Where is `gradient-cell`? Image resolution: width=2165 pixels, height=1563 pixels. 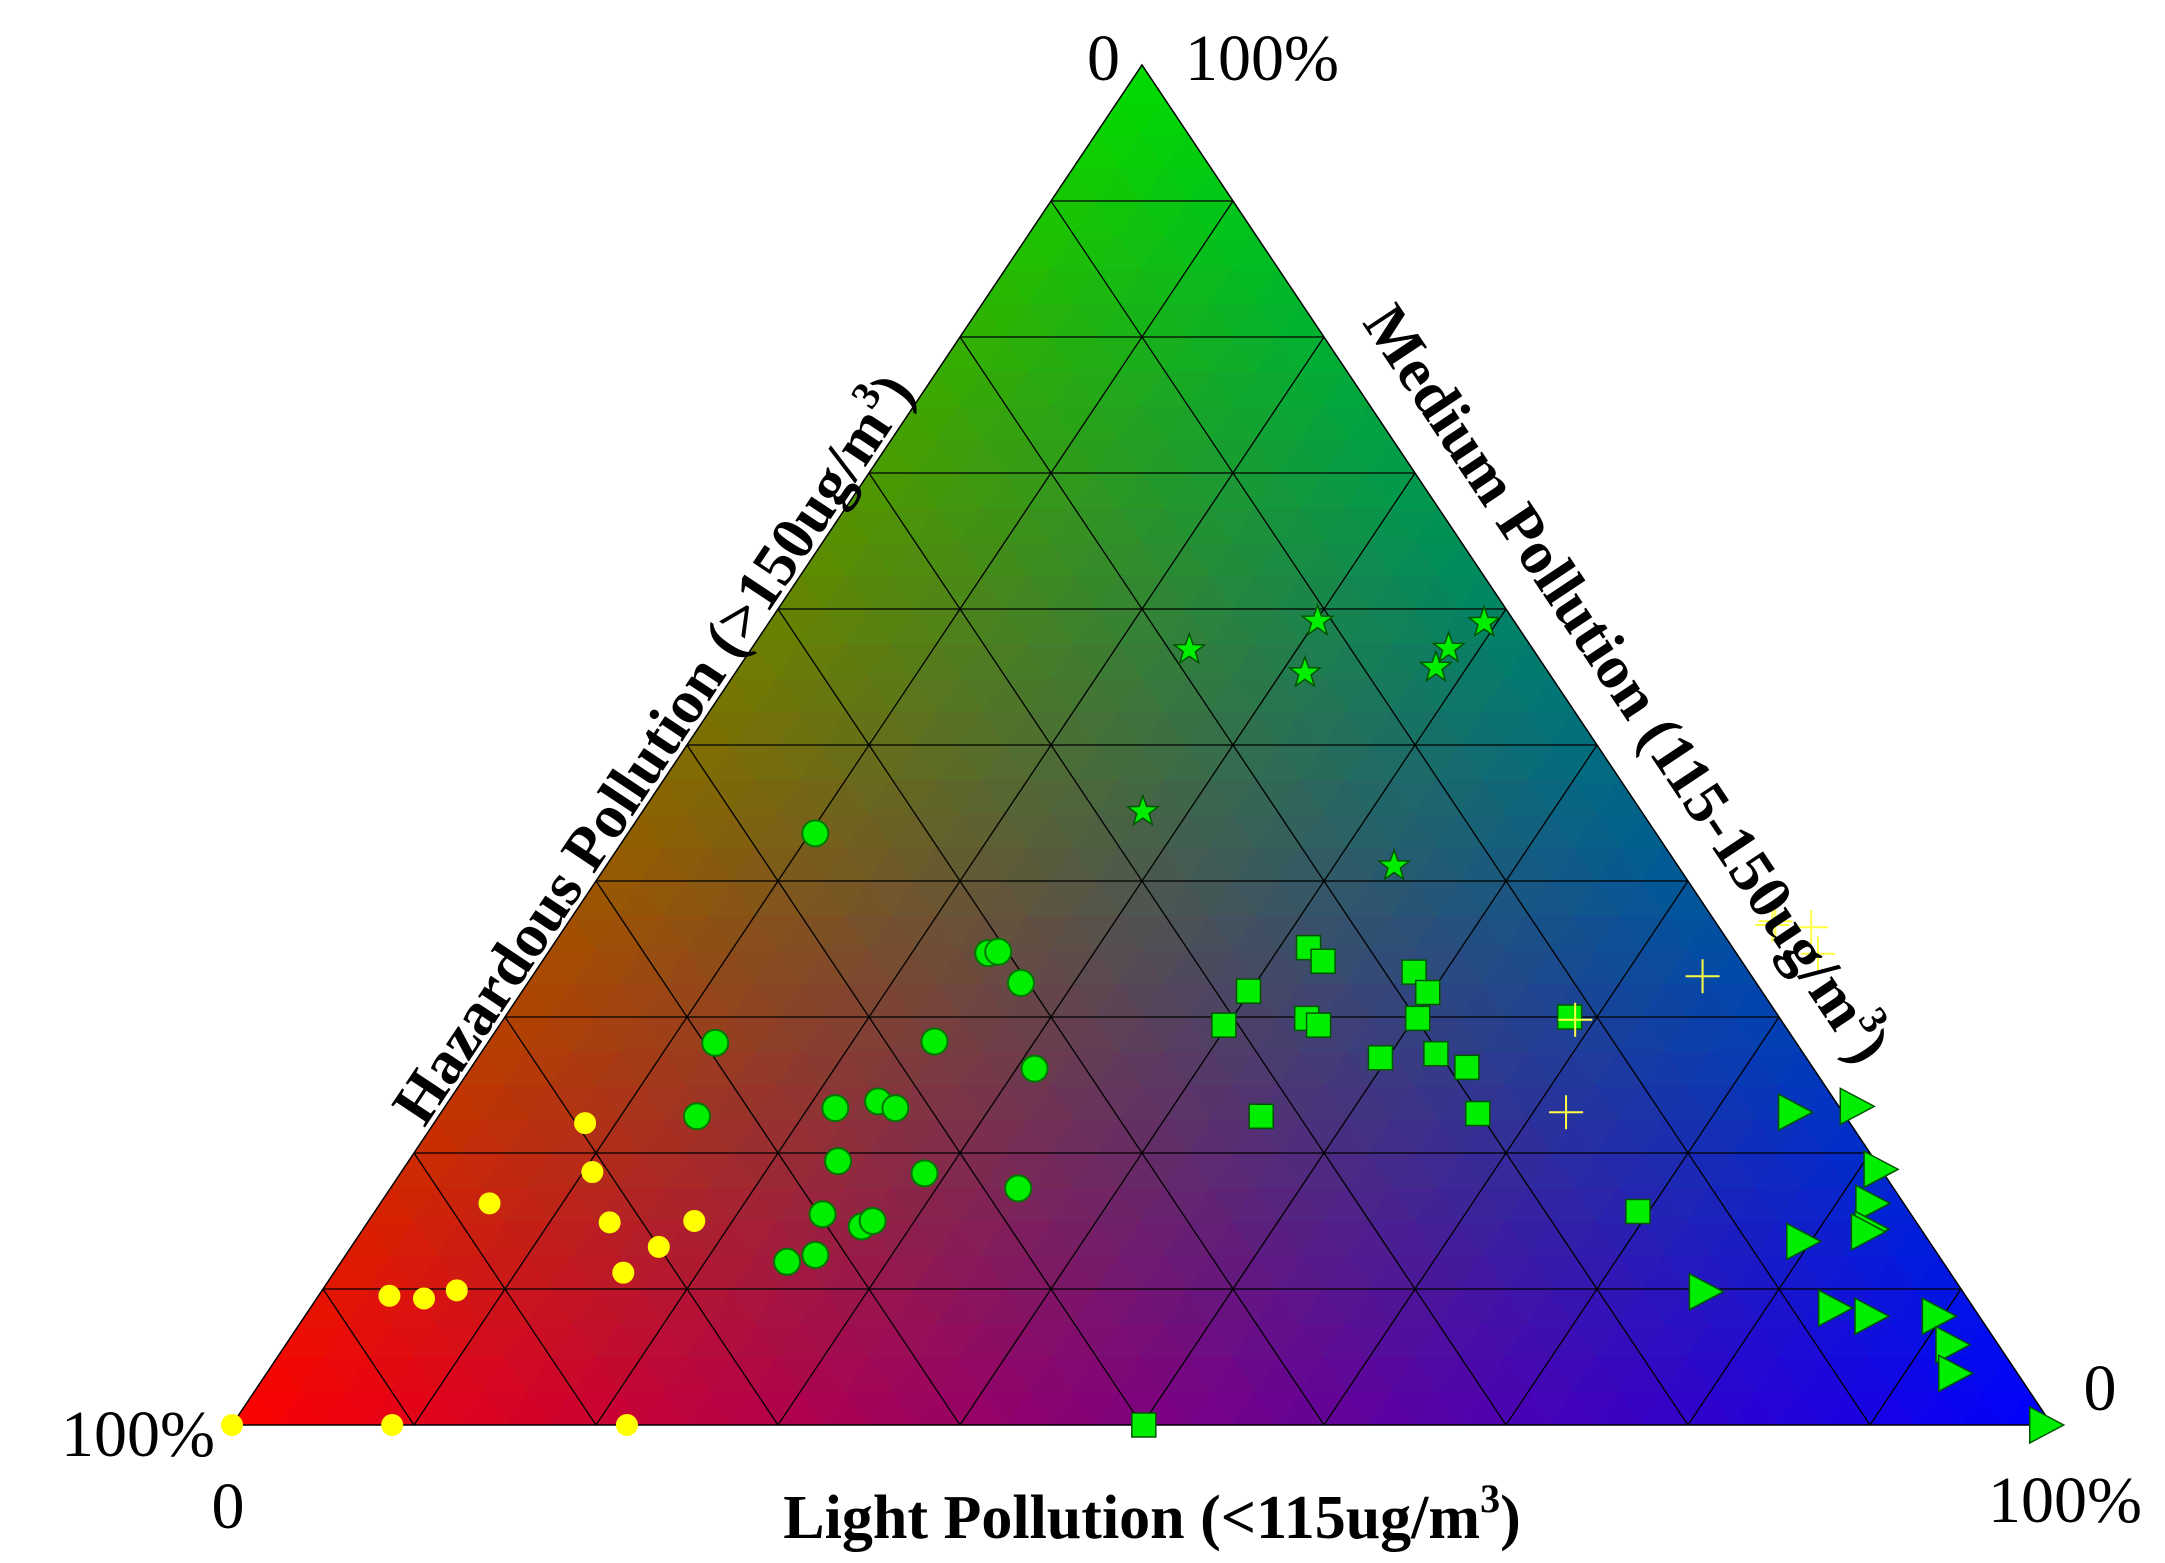 gradient-cell is located at coordinates (1142, 82).